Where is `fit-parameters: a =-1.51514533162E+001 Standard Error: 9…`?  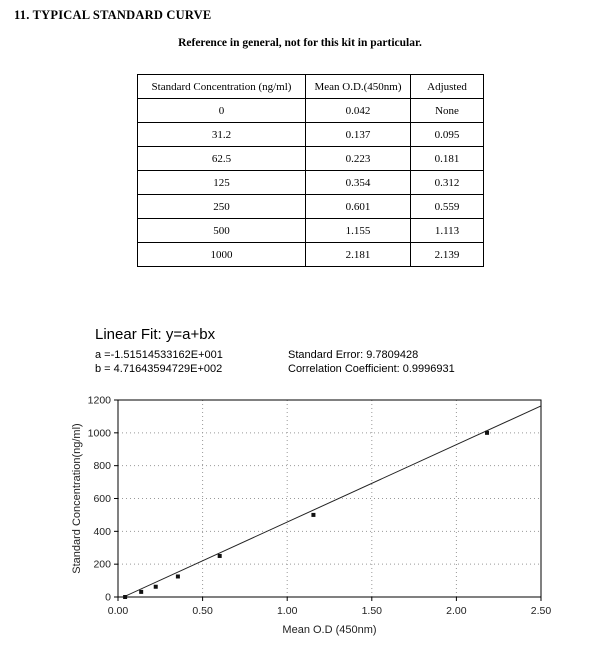
fit-parameters: a =-1.51514533162E+001 Standard Error: 9… is located at coordinates (275, 362).